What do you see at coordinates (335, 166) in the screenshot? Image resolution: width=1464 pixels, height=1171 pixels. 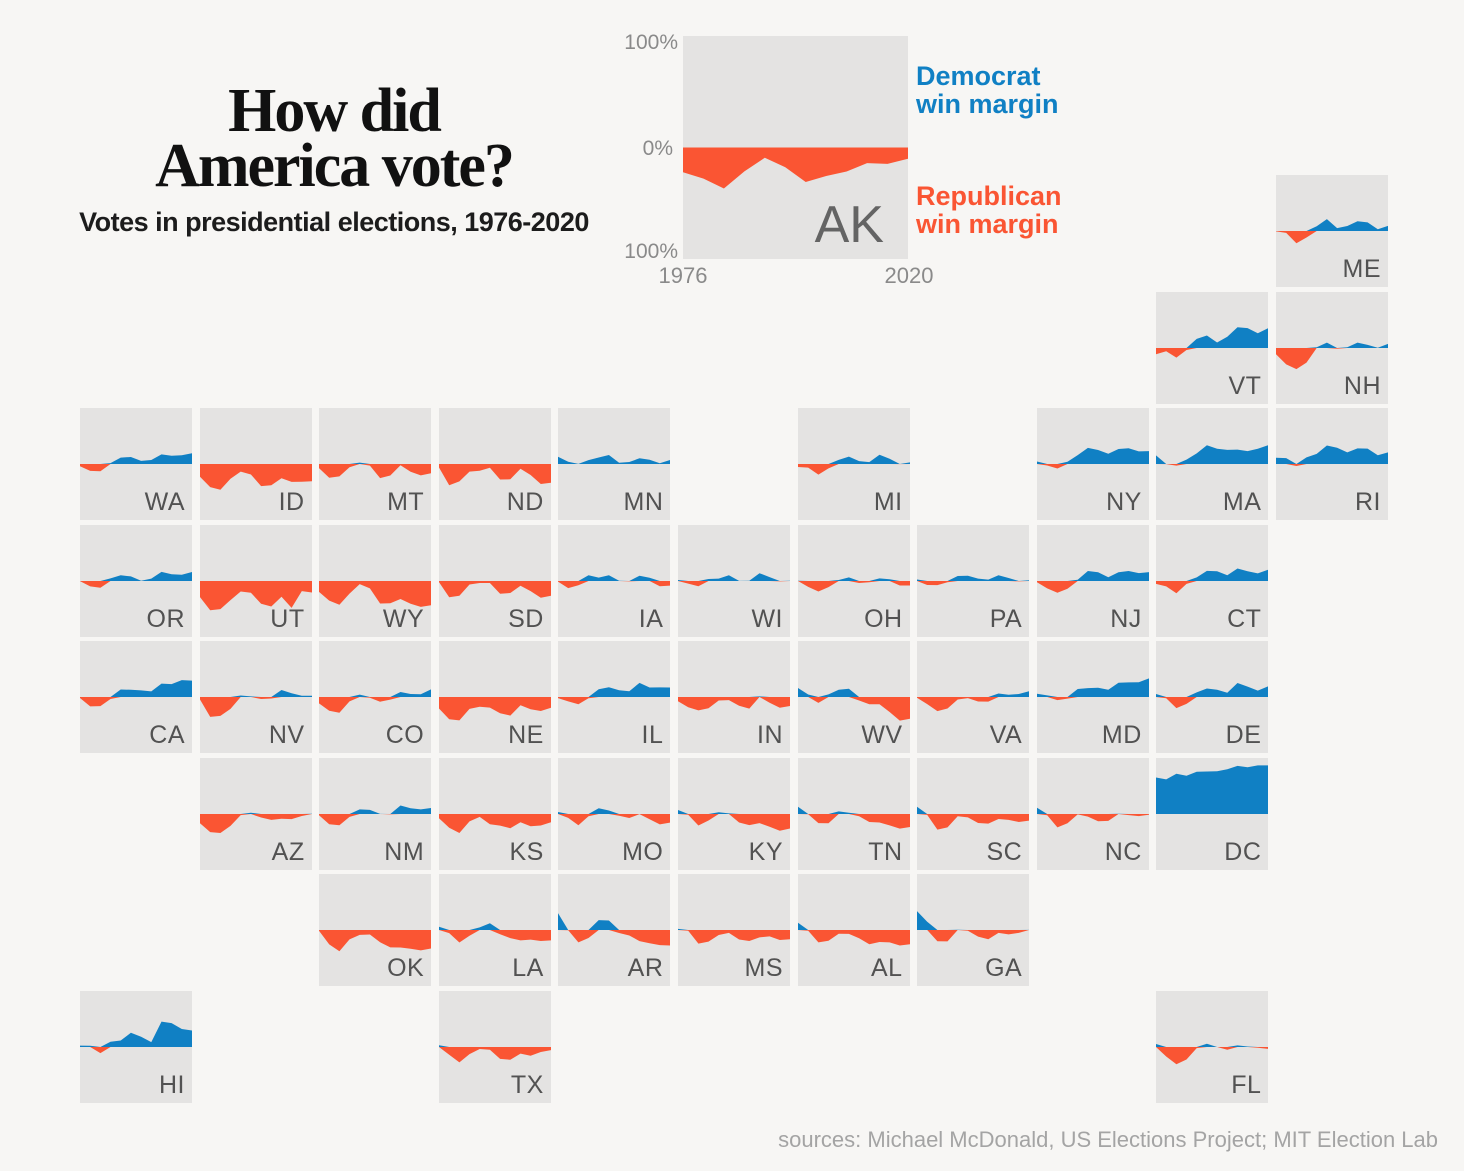 I see `page-title-line2: America vote?` at bounding box center [335, 166].